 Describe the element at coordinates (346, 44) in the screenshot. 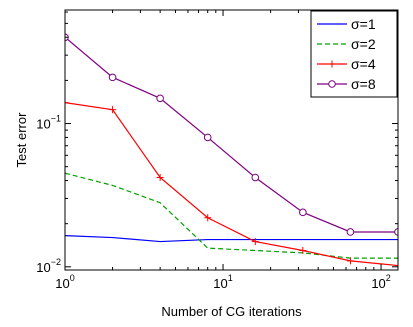

I see `legend-entry-2: σ=2` at that location.